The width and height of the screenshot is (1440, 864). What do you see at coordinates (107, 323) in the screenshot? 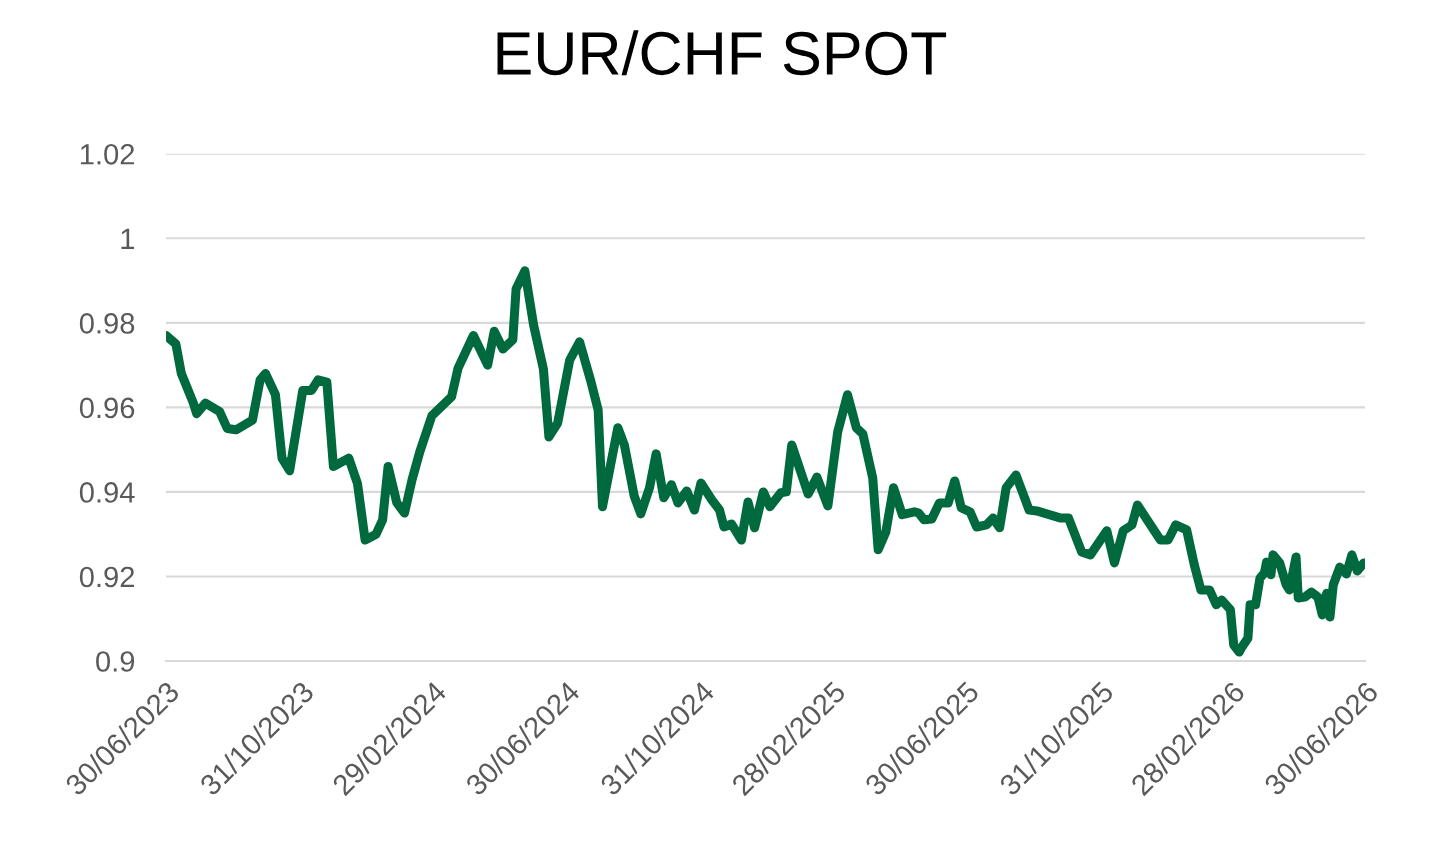
I see `y-tick-label: 0.98` at bounding box center [107, 323].